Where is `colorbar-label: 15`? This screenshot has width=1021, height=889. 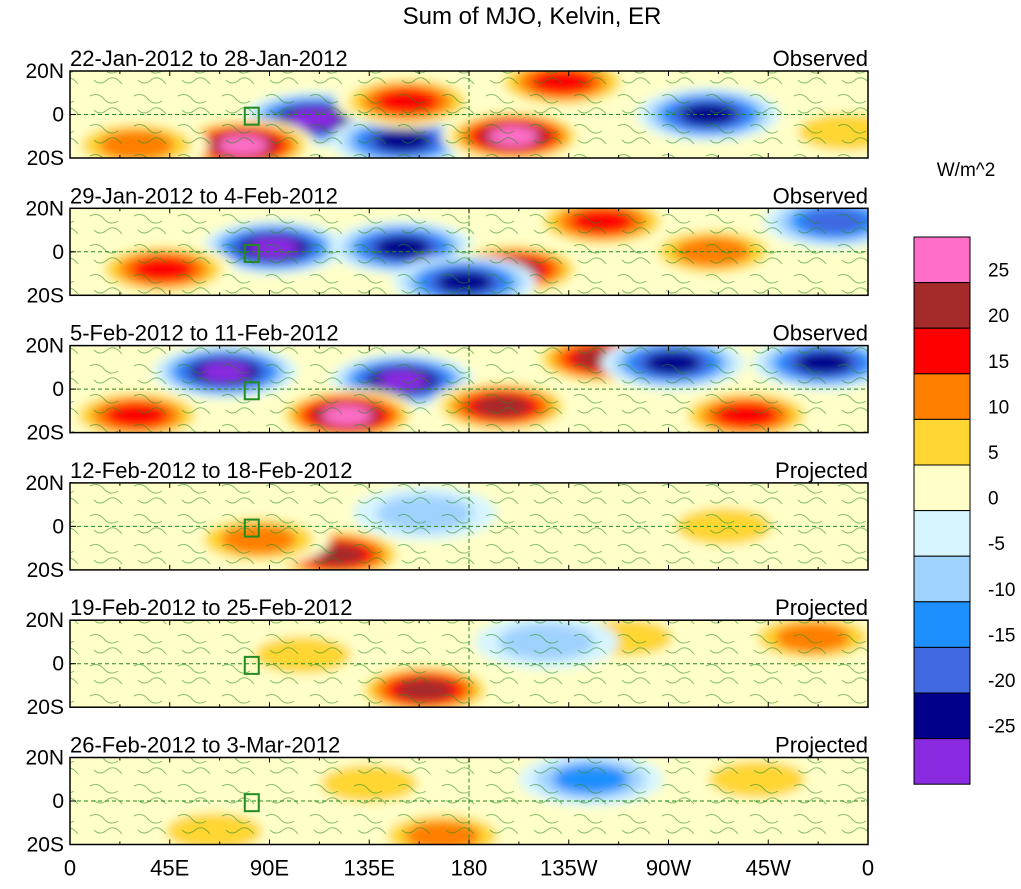
colorbar-label: 15 is located at coordinates (998, 362).